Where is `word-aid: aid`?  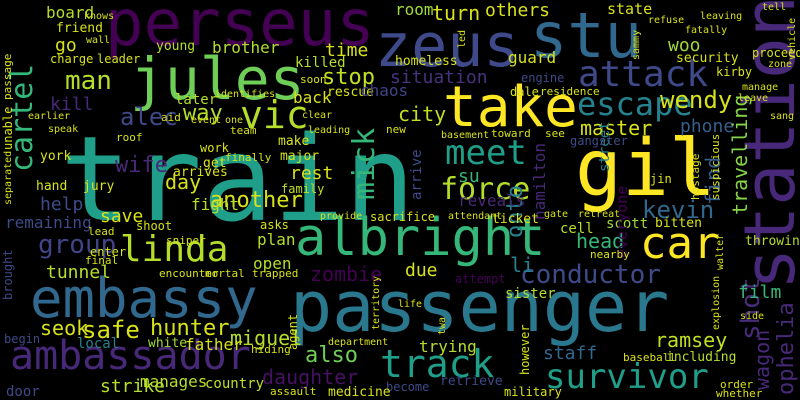 word-aid: aid is located at coordinates (171, 117).